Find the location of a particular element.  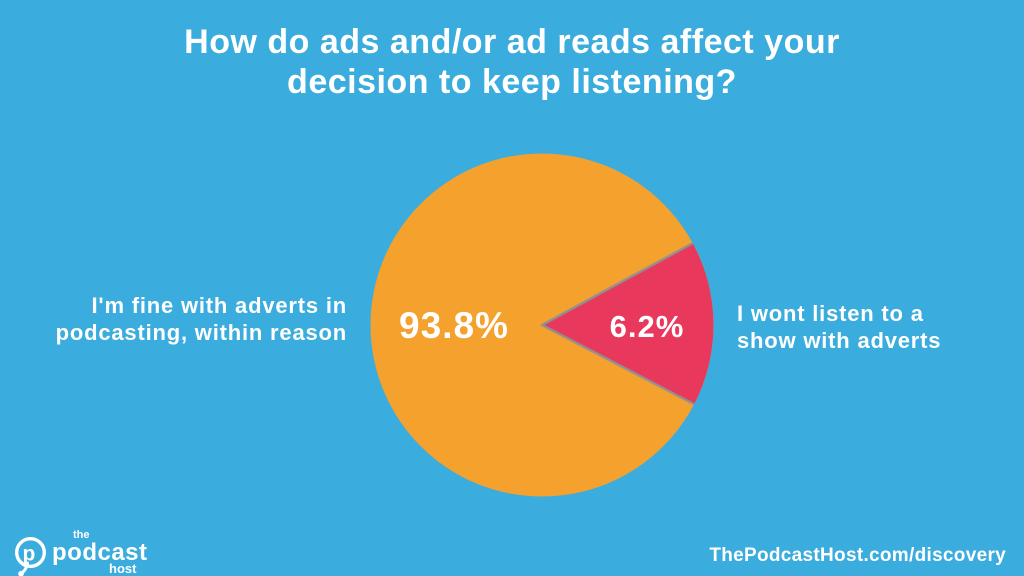

pie-slice-wont-listen is located at coordinates (628, 324).